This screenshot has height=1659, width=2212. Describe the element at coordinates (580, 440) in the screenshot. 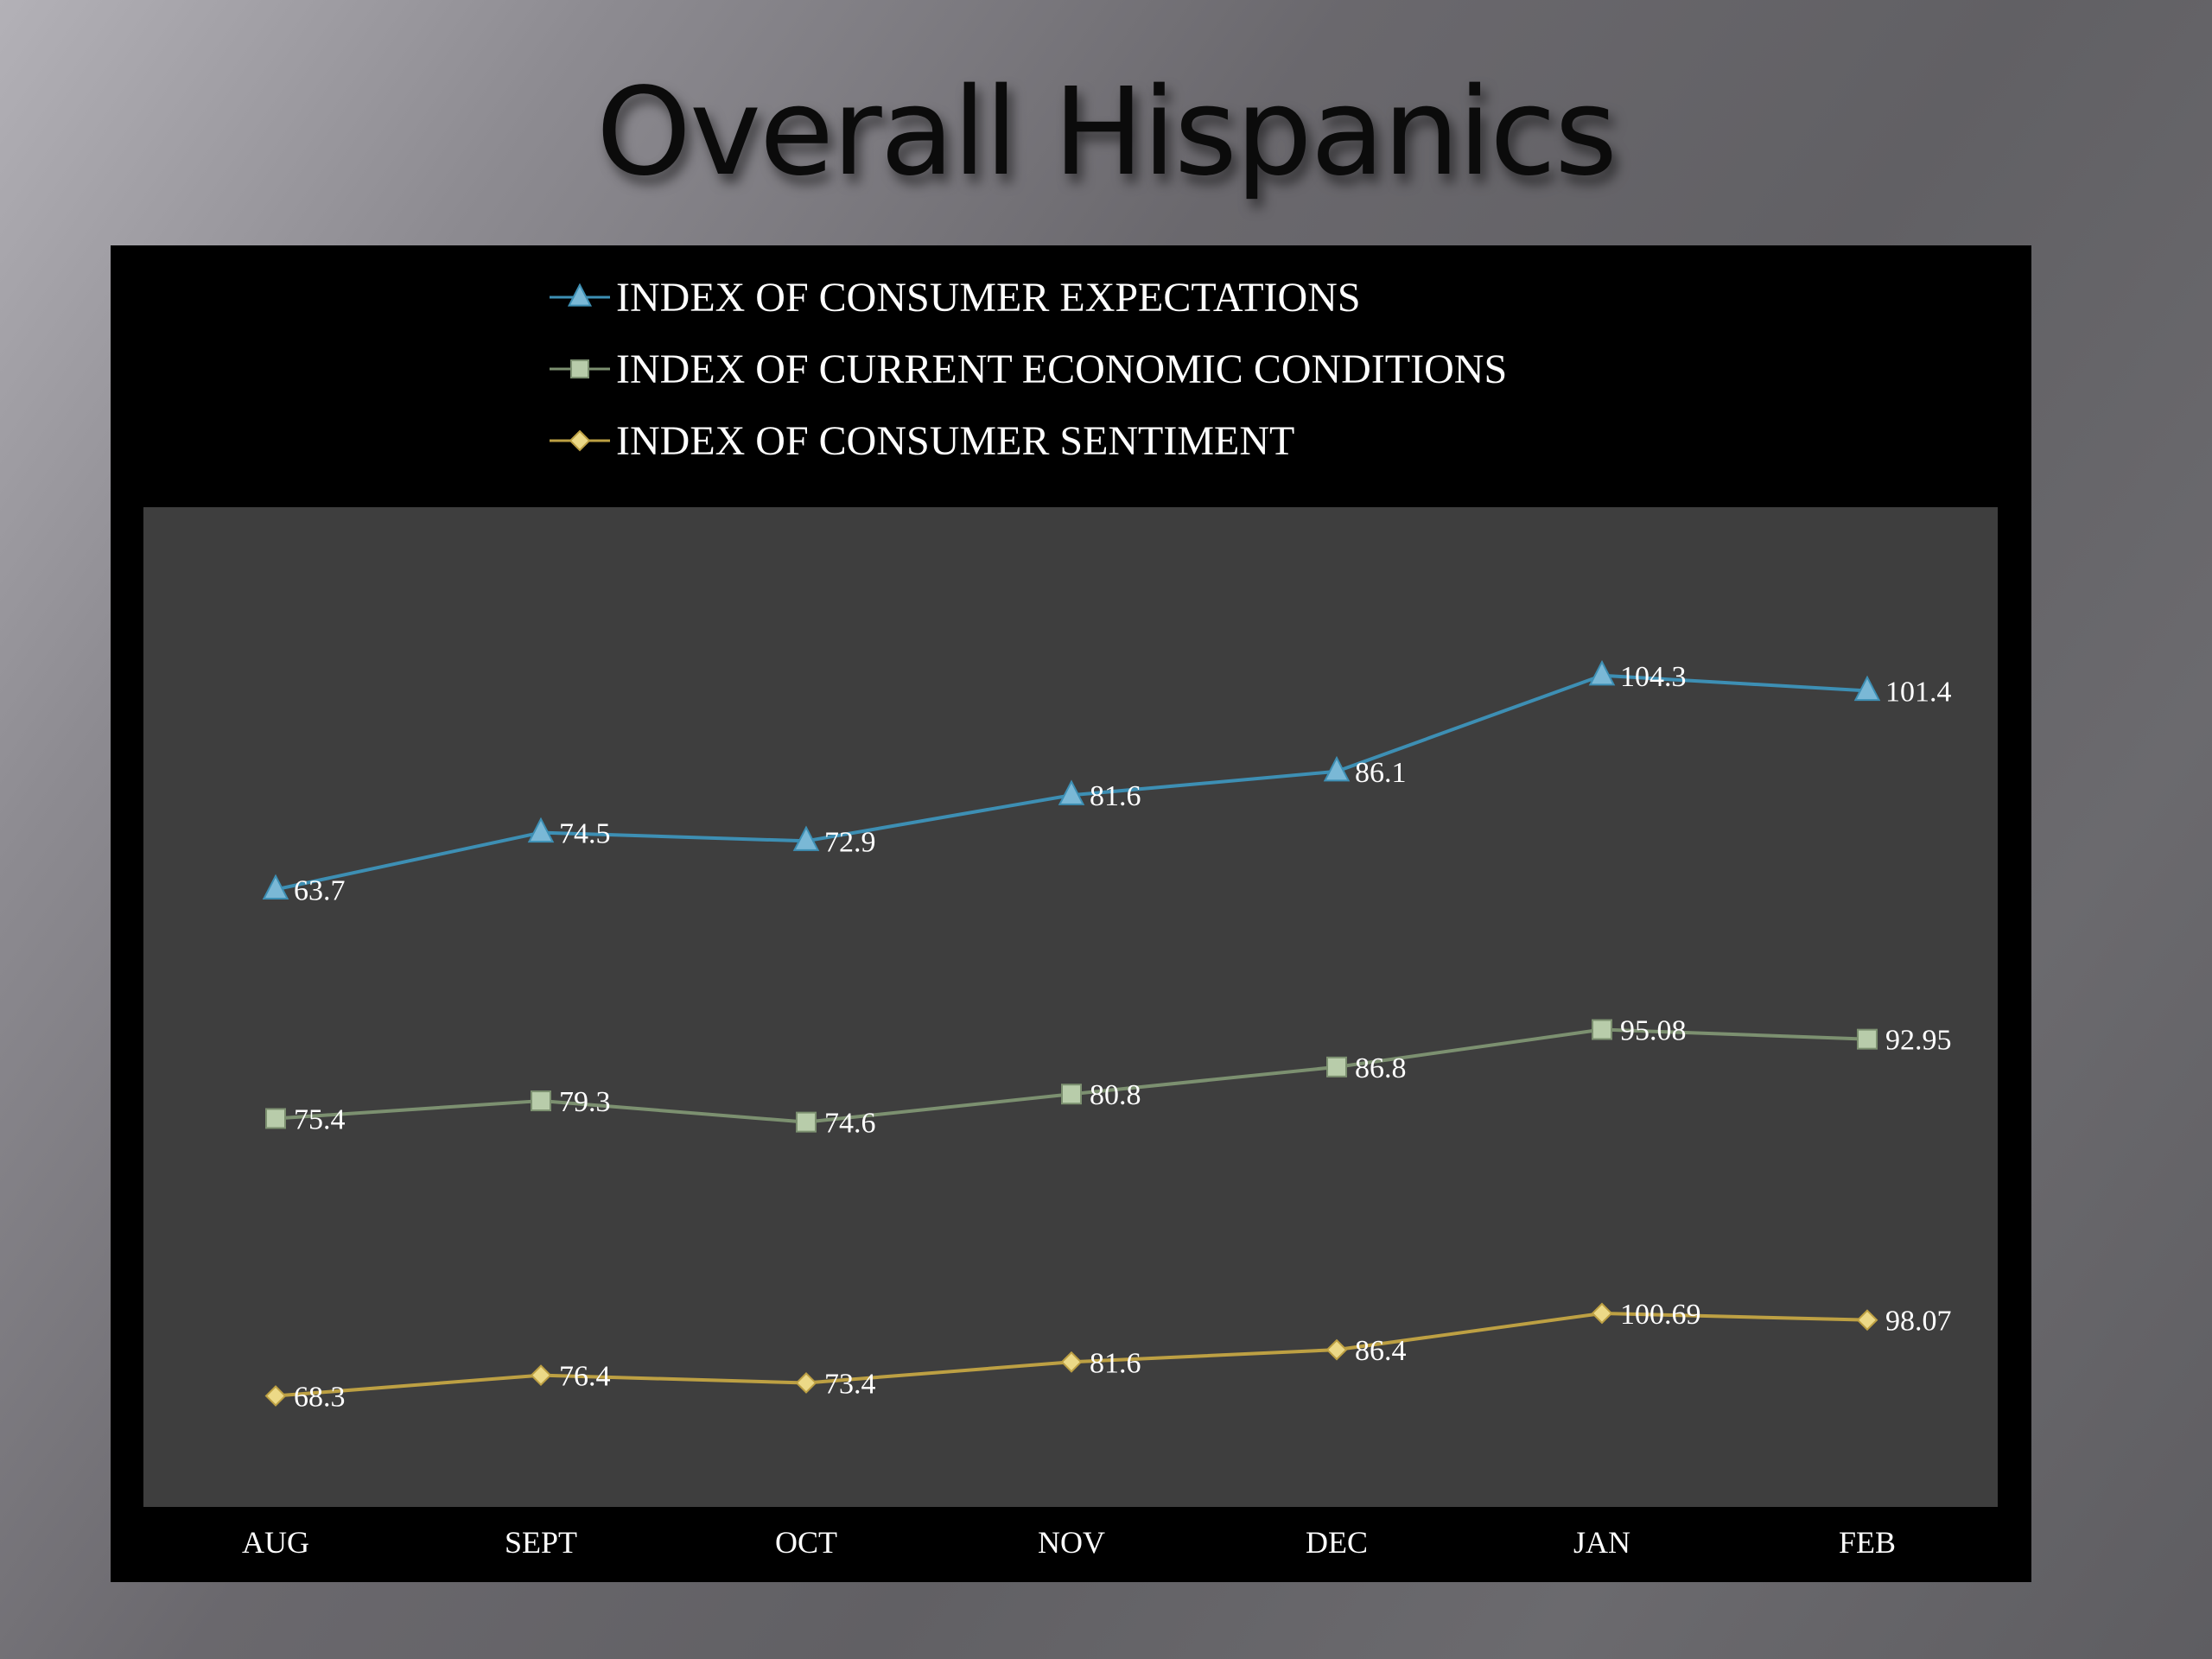

I see `diamond-marker-legend-icon` at that location.